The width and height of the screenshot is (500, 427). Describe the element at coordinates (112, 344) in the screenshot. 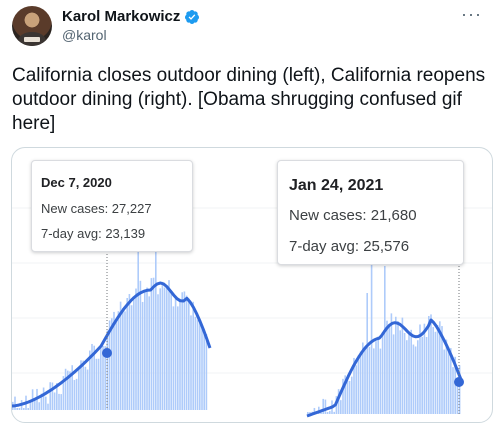

I see `left-avg-line` at that location.